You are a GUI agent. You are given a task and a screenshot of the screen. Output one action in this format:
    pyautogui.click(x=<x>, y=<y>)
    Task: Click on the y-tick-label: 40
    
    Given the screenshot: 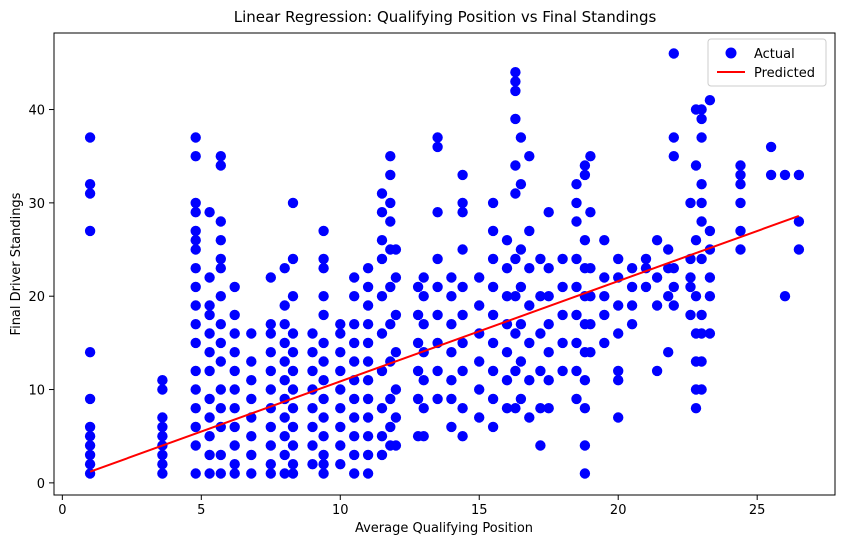 What is the action you would take?
    pyautogui.click(x=36, y=111)
    